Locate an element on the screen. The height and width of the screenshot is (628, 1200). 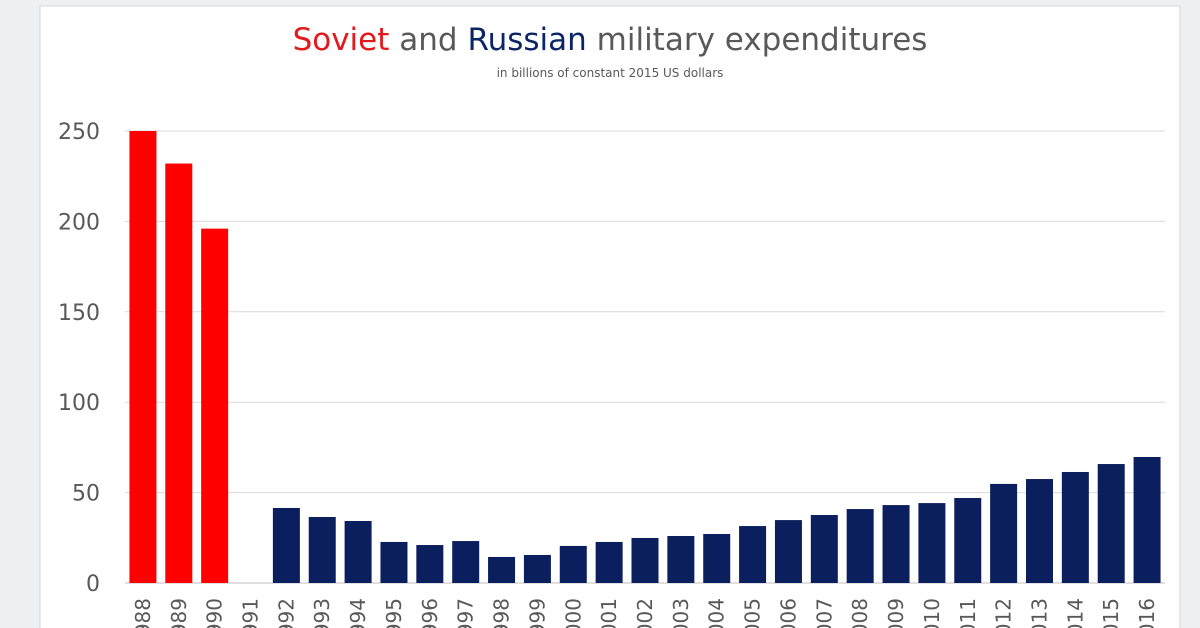
bar-russian-2006 is located at coordinates (788, 551).